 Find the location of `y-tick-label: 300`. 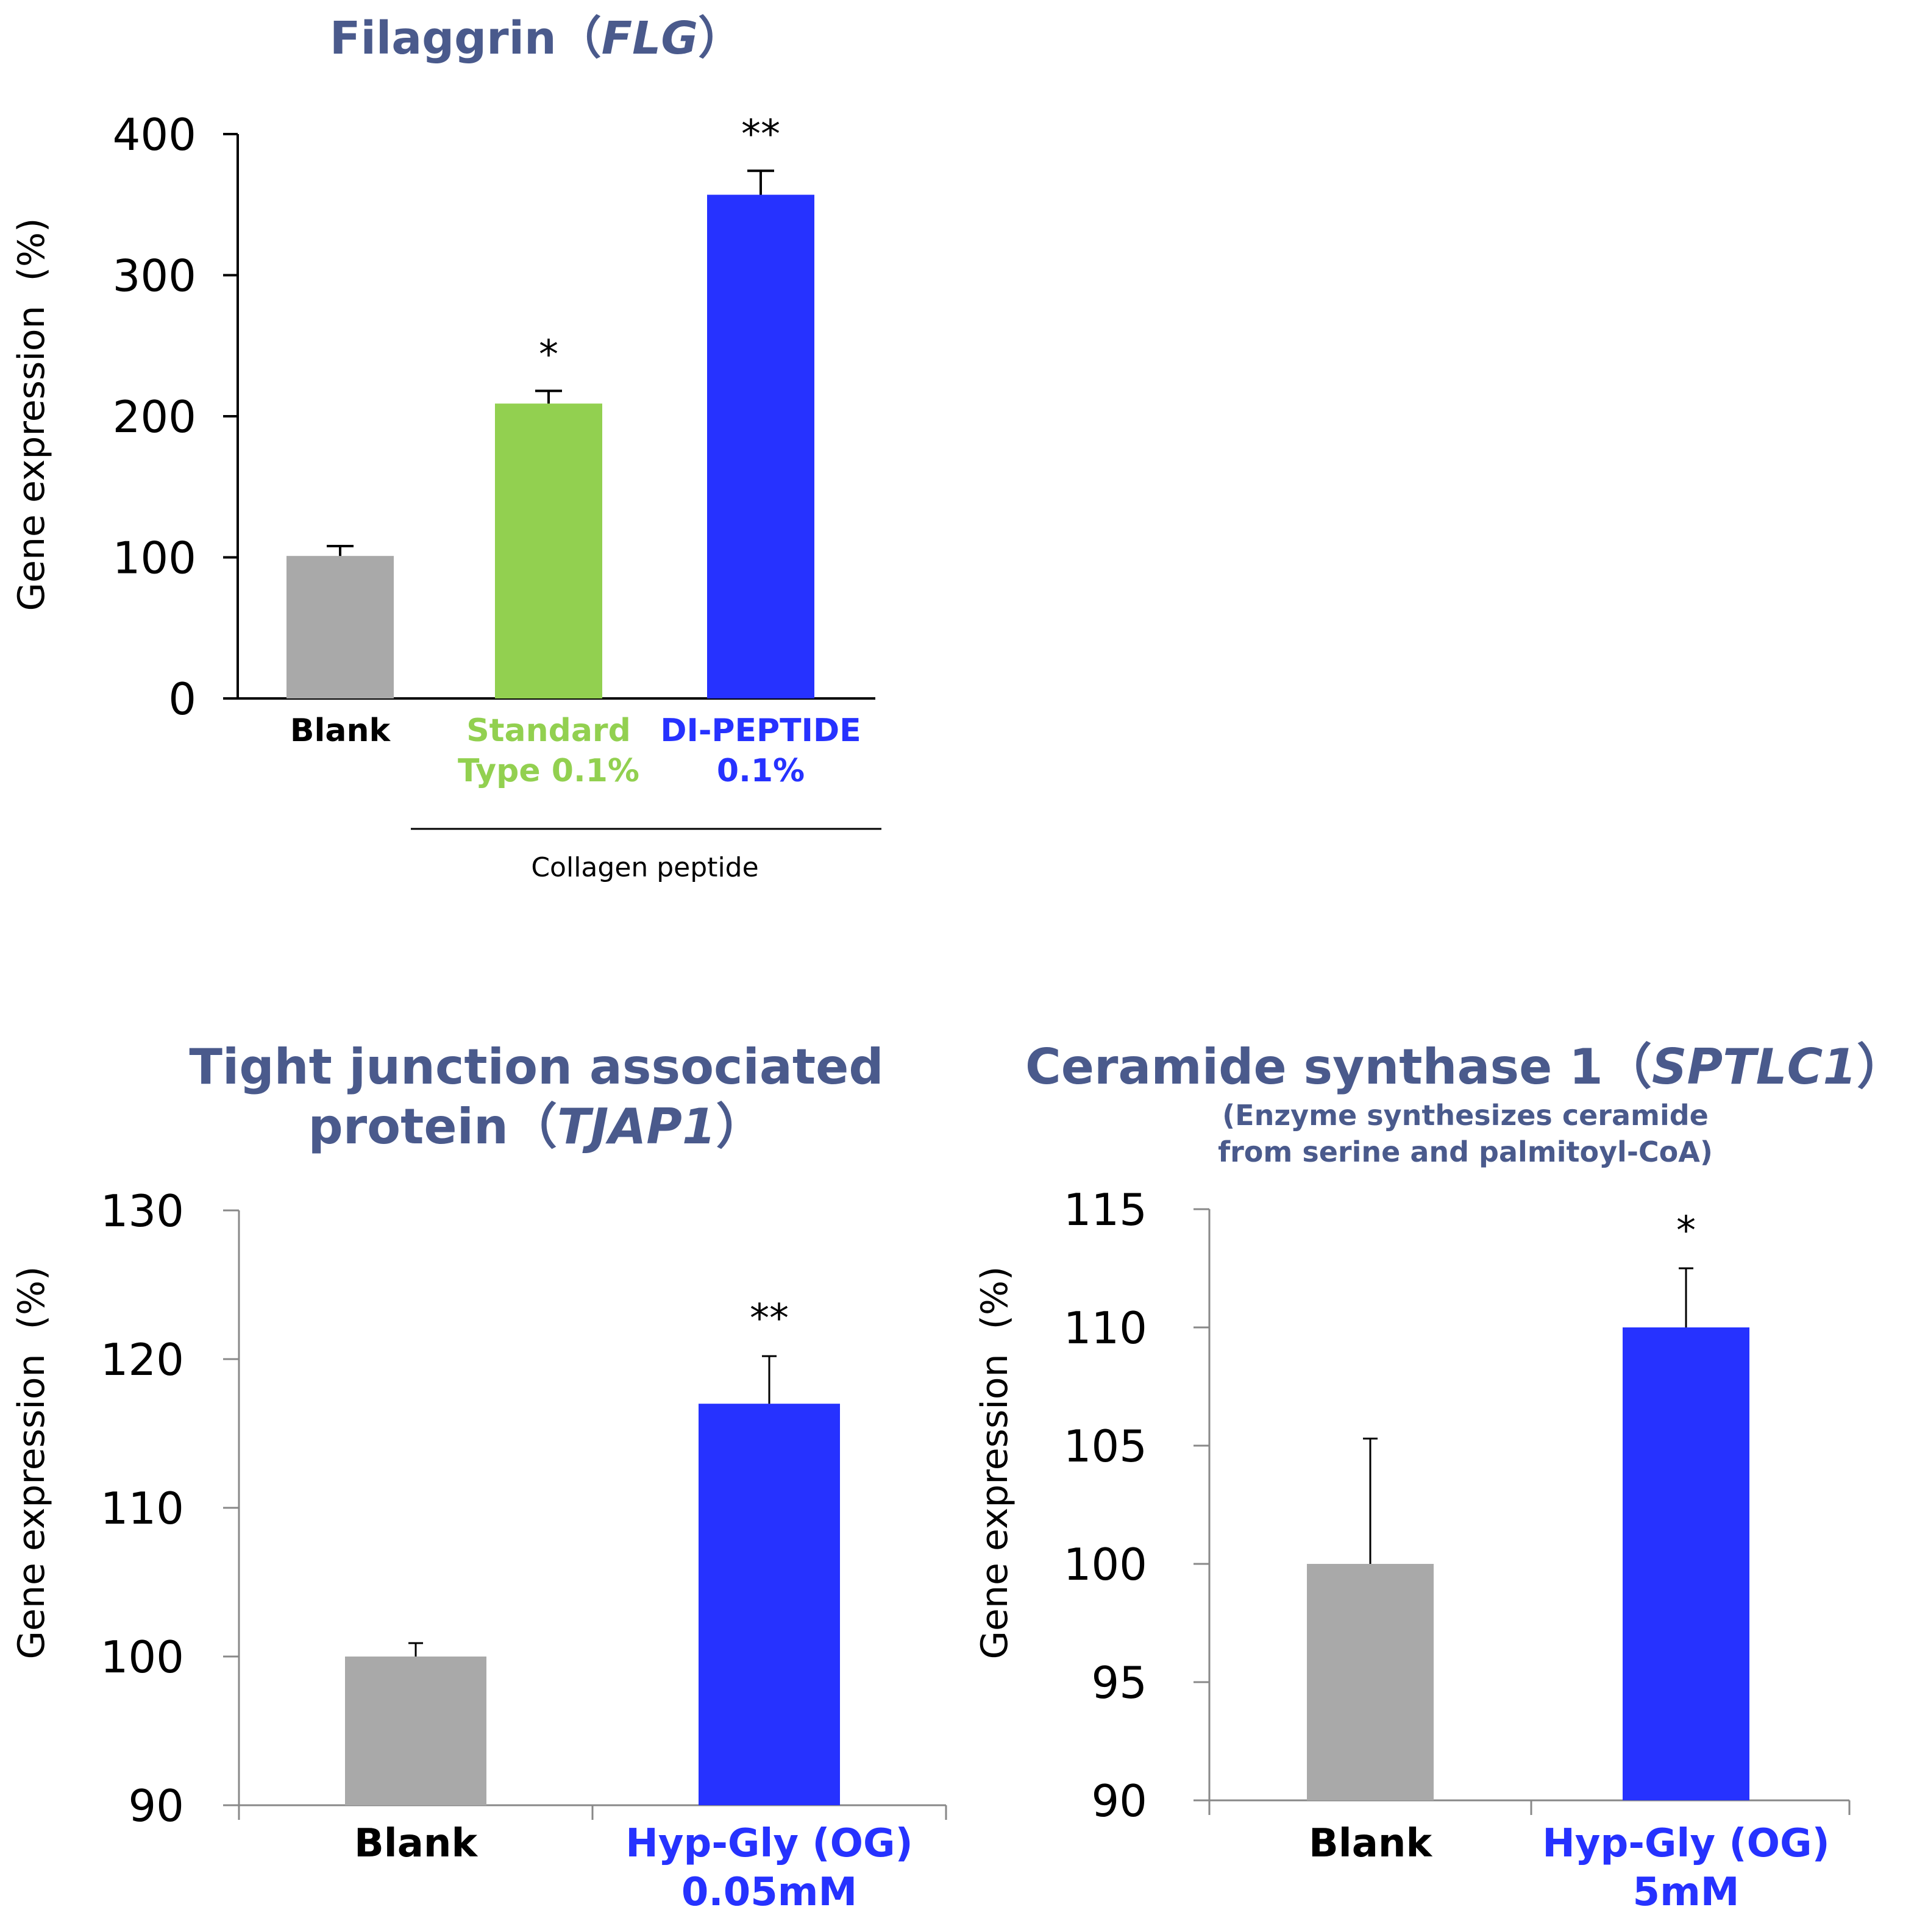

y-tick-label: 300 is located at coordinates (154, 275).